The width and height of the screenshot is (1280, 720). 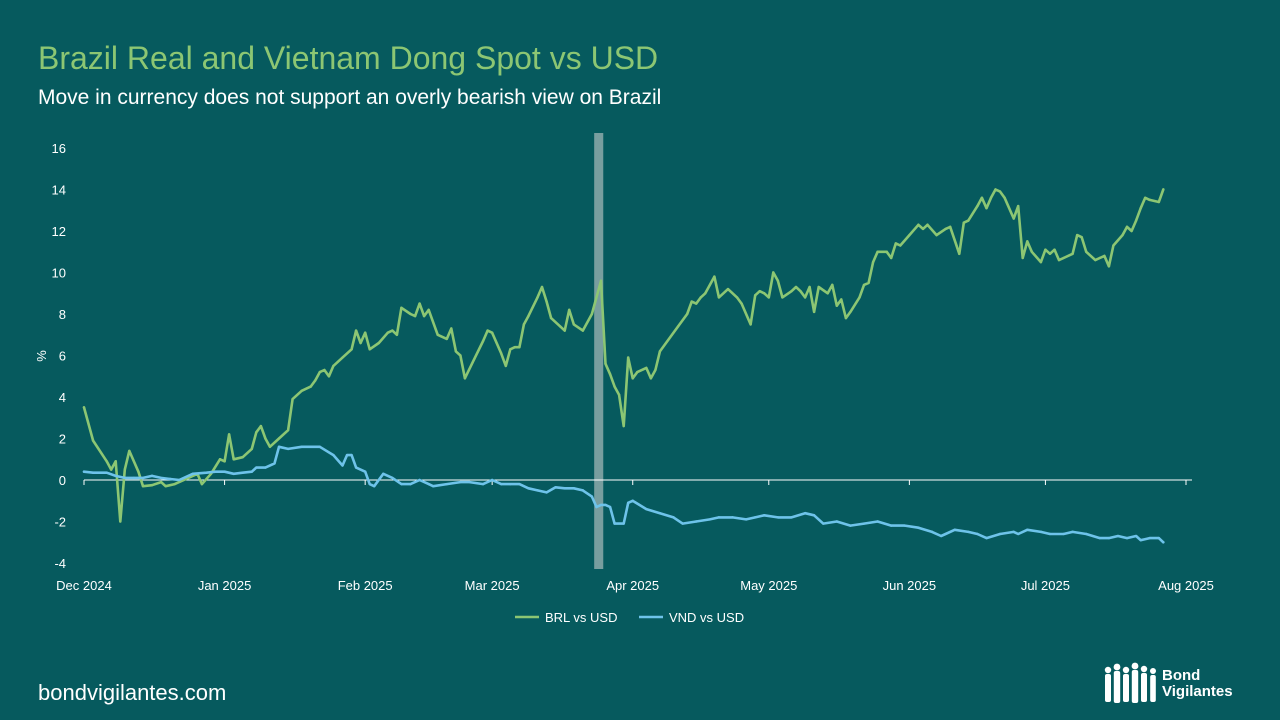 What do you see at coordinates (632, 585) in the screenshot?
I see `x-tick-label: Apr 2025` at bounding box center [632, 585].